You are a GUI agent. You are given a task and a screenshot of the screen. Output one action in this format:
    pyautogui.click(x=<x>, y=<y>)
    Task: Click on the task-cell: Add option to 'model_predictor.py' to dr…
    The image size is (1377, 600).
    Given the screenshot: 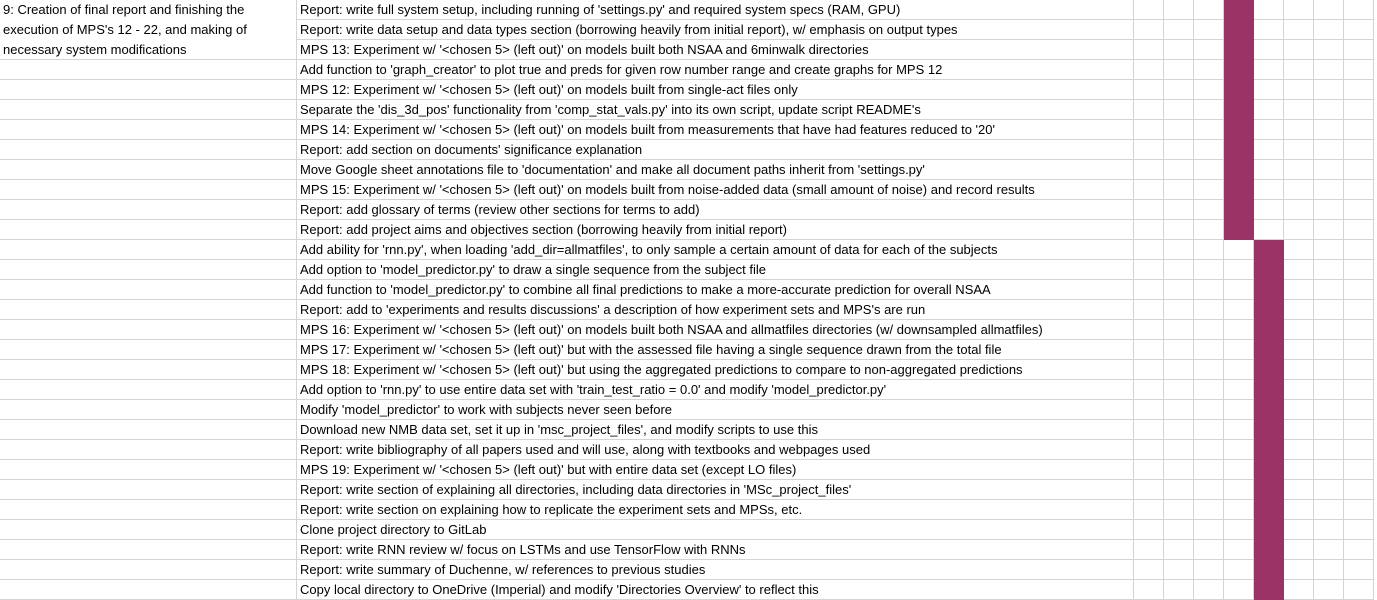 What is the action you would take?
    pyautogui.click(x=715, y=270)
    